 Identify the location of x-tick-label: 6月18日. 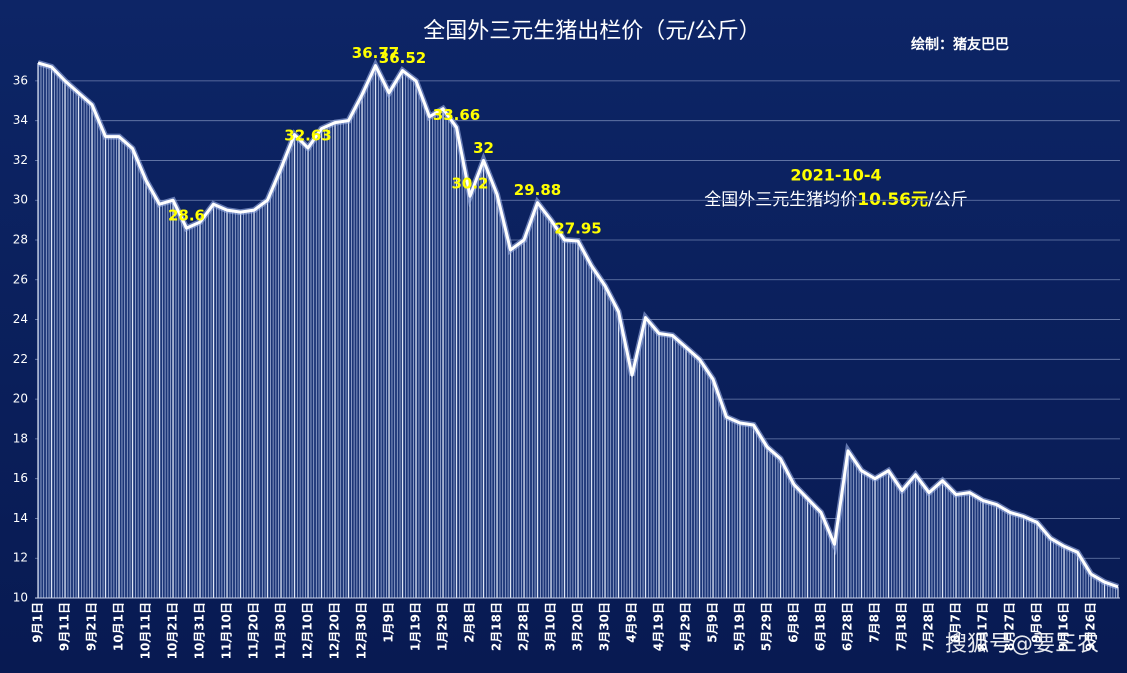
(821, 626).